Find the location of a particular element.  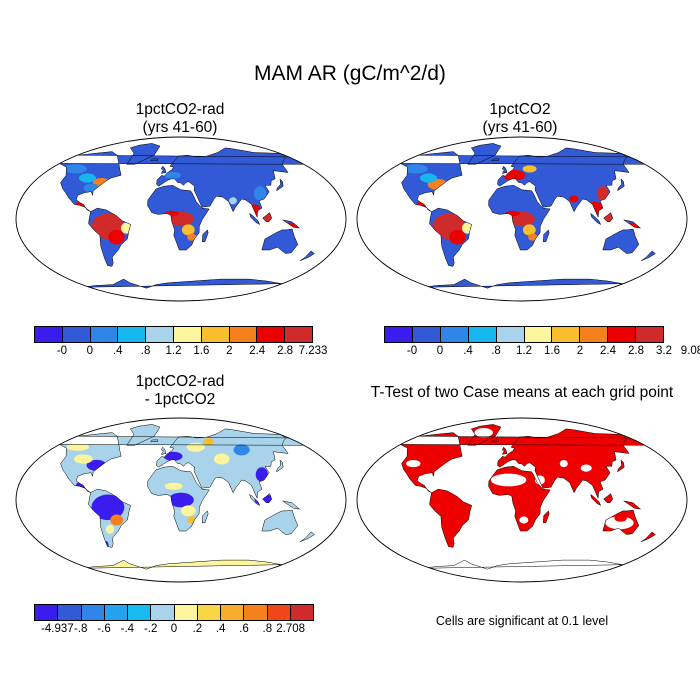

colorbar-tick-label: 2.708 is located at coordinates (291, 629).